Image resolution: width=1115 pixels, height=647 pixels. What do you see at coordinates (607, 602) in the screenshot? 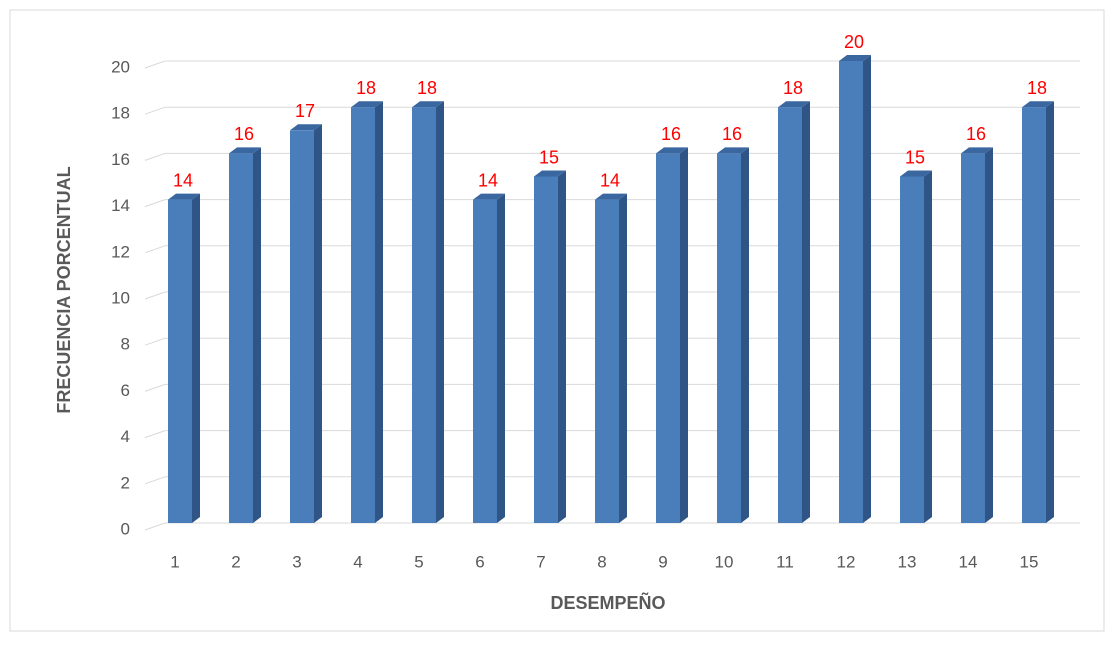
I see `x-axis-title: DESEMPEÑO` at bounding box center [607, 602].